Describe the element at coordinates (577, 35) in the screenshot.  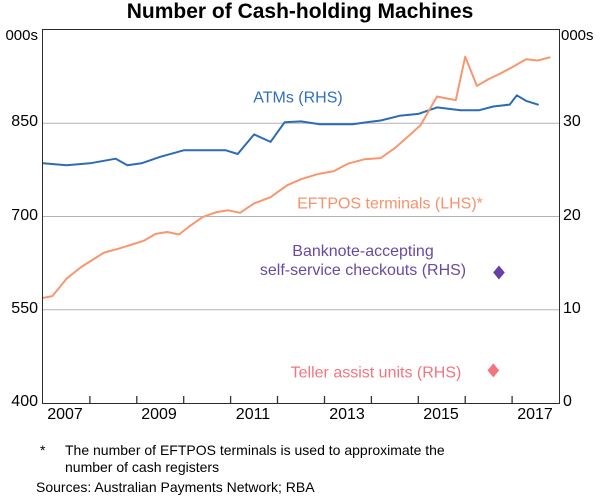
I see `right-axis-unit: 000s` at that location.